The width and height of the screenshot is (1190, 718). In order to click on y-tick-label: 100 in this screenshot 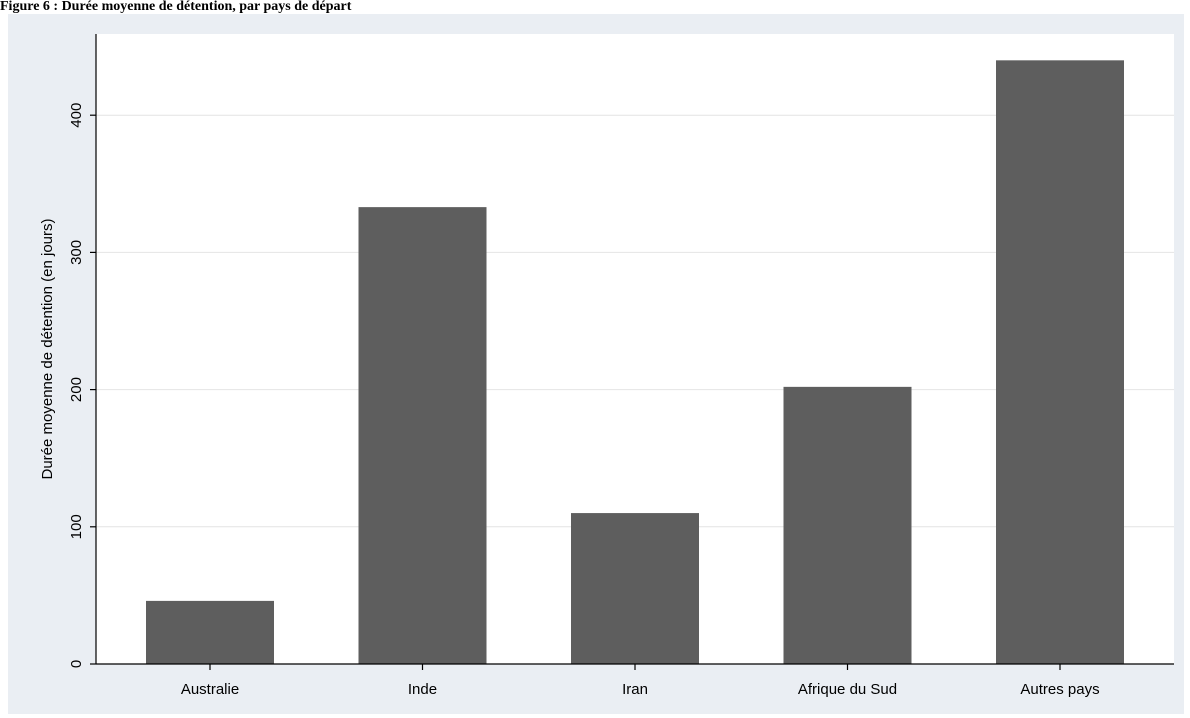, I will do `click(76, 526)`.